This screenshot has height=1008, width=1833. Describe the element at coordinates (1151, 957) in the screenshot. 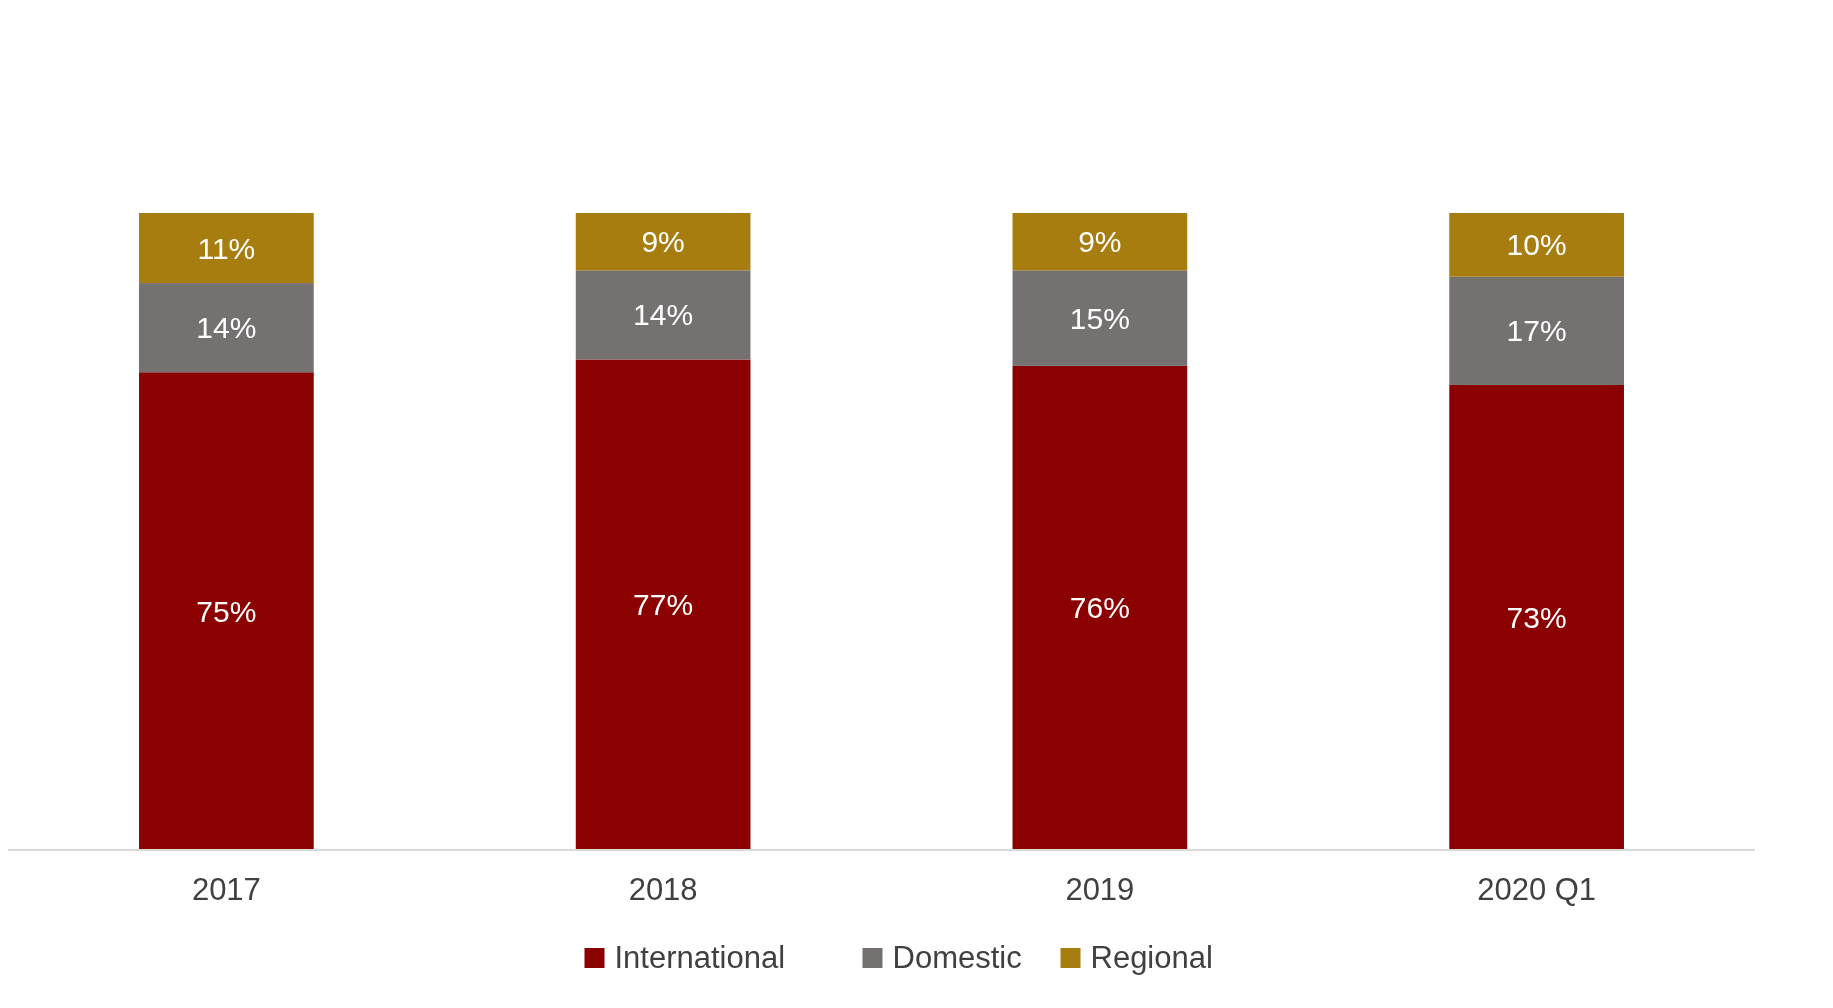

I see `legend-label: Regional` at that location.